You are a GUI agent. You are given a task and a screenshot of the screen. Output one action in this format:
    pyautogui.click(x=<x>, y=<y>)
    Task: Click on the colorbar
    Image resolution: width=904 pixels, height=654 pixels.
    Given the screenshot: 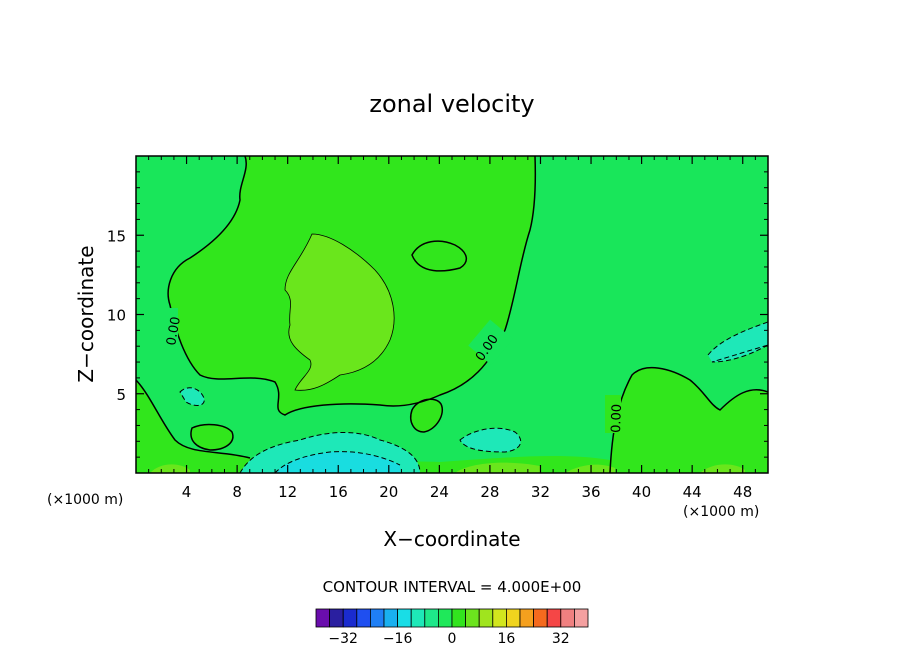 What is the action you would take?
    pyautogui.click(x=452, y=618)
    